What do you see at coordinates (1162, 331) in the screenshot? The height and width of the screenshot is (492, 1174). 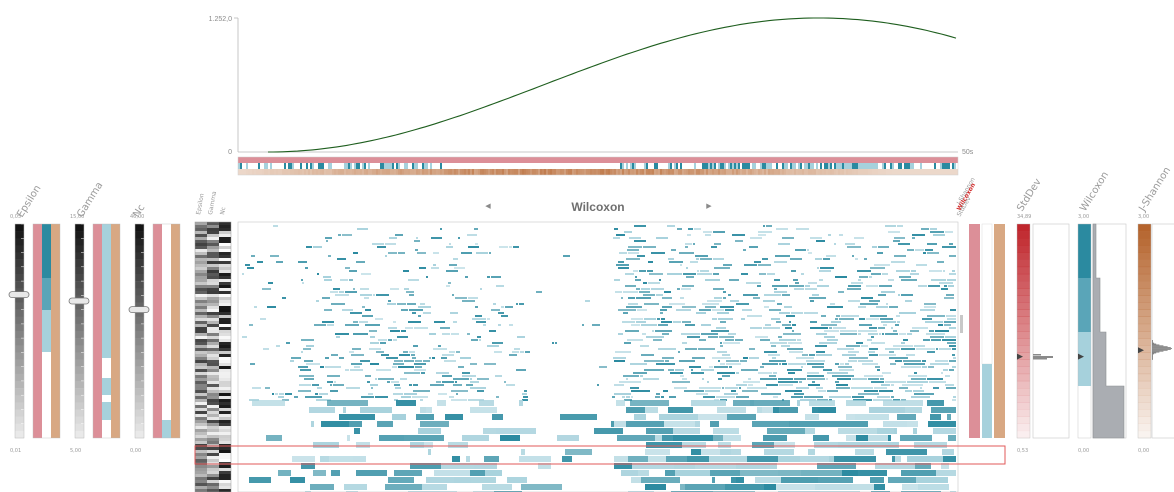 I see `distribution-jshannon-box` at bounding box center [1162, 331].